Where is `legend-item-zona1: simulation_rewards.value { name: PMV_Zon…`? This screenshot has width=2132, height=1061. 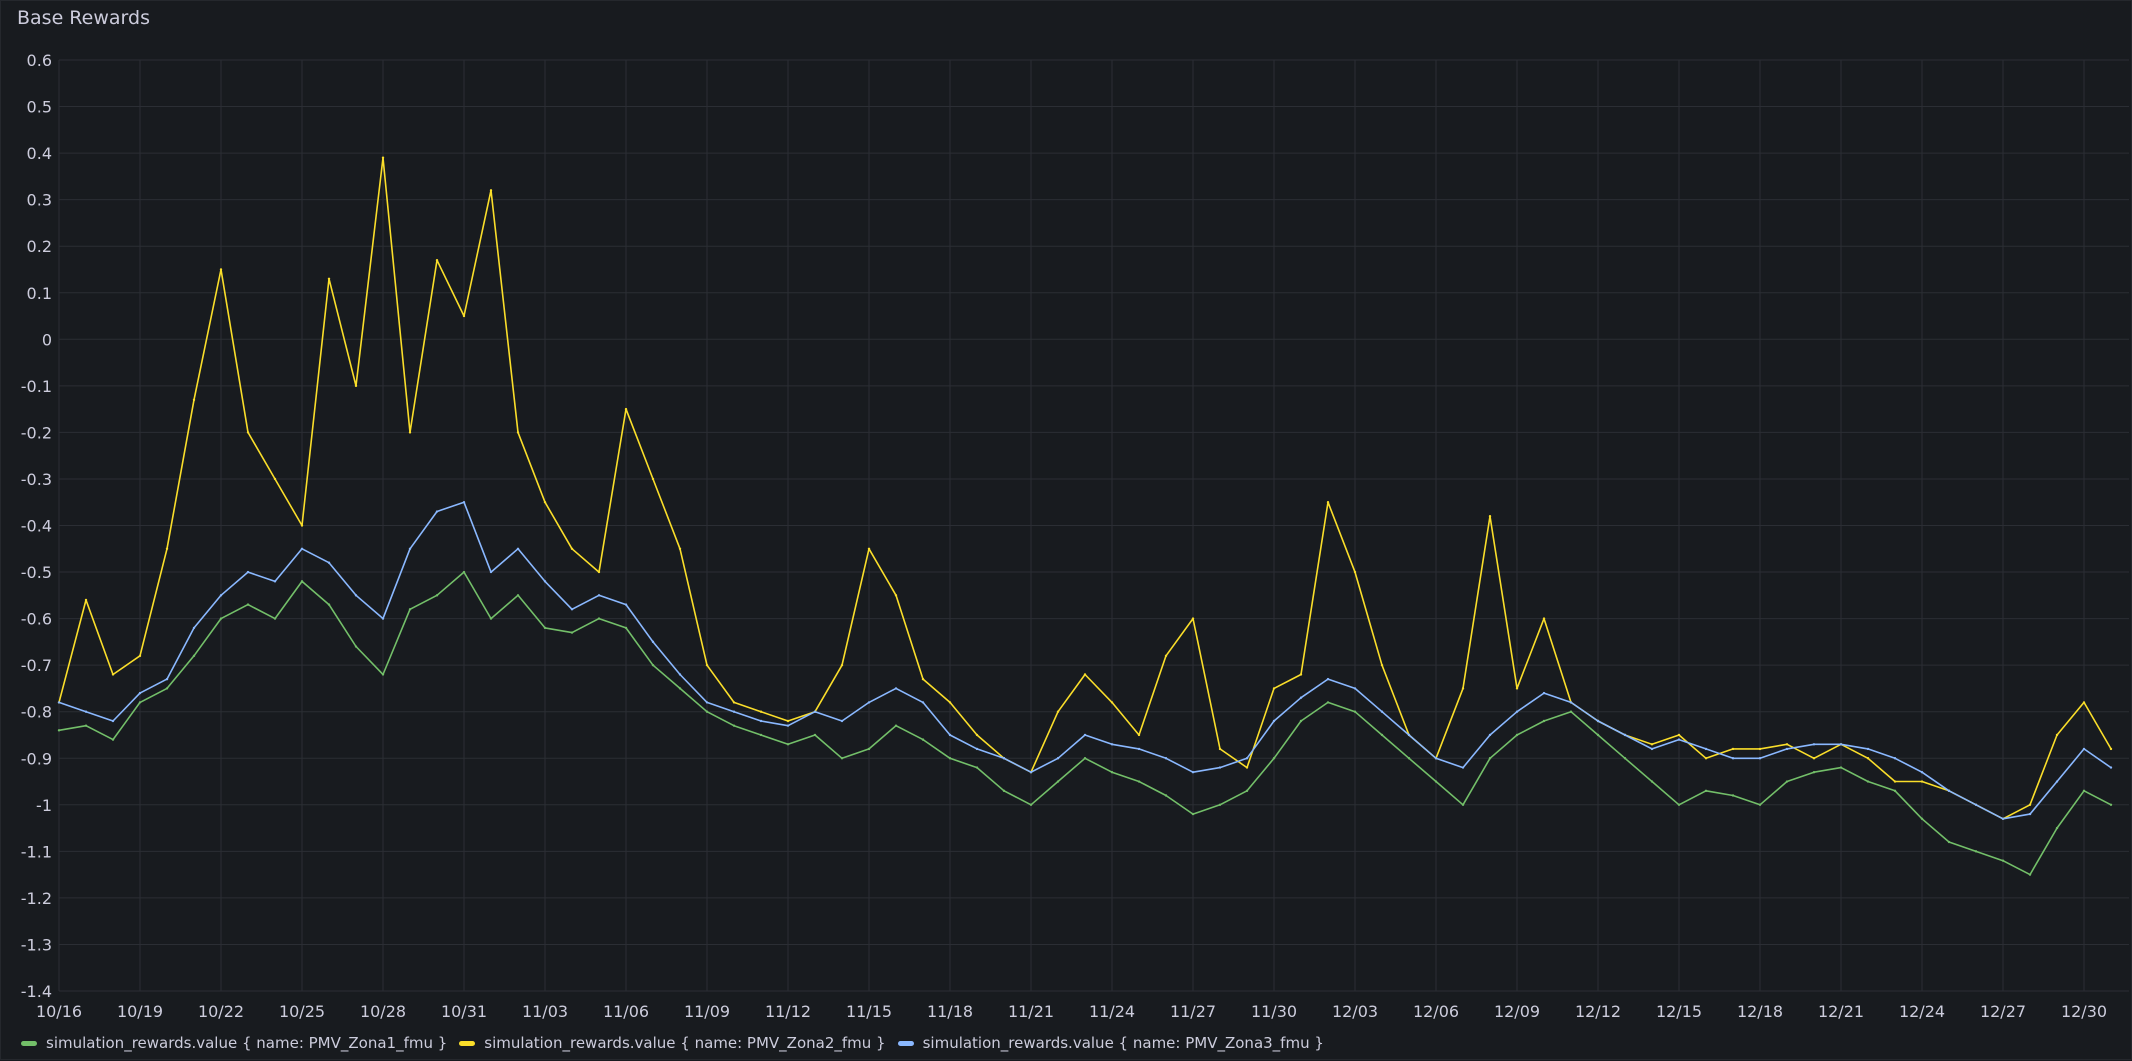
legend-item-zona1: simulation_rewards.value { name: PMV_Zon… is located at coordinates (234, 1043).